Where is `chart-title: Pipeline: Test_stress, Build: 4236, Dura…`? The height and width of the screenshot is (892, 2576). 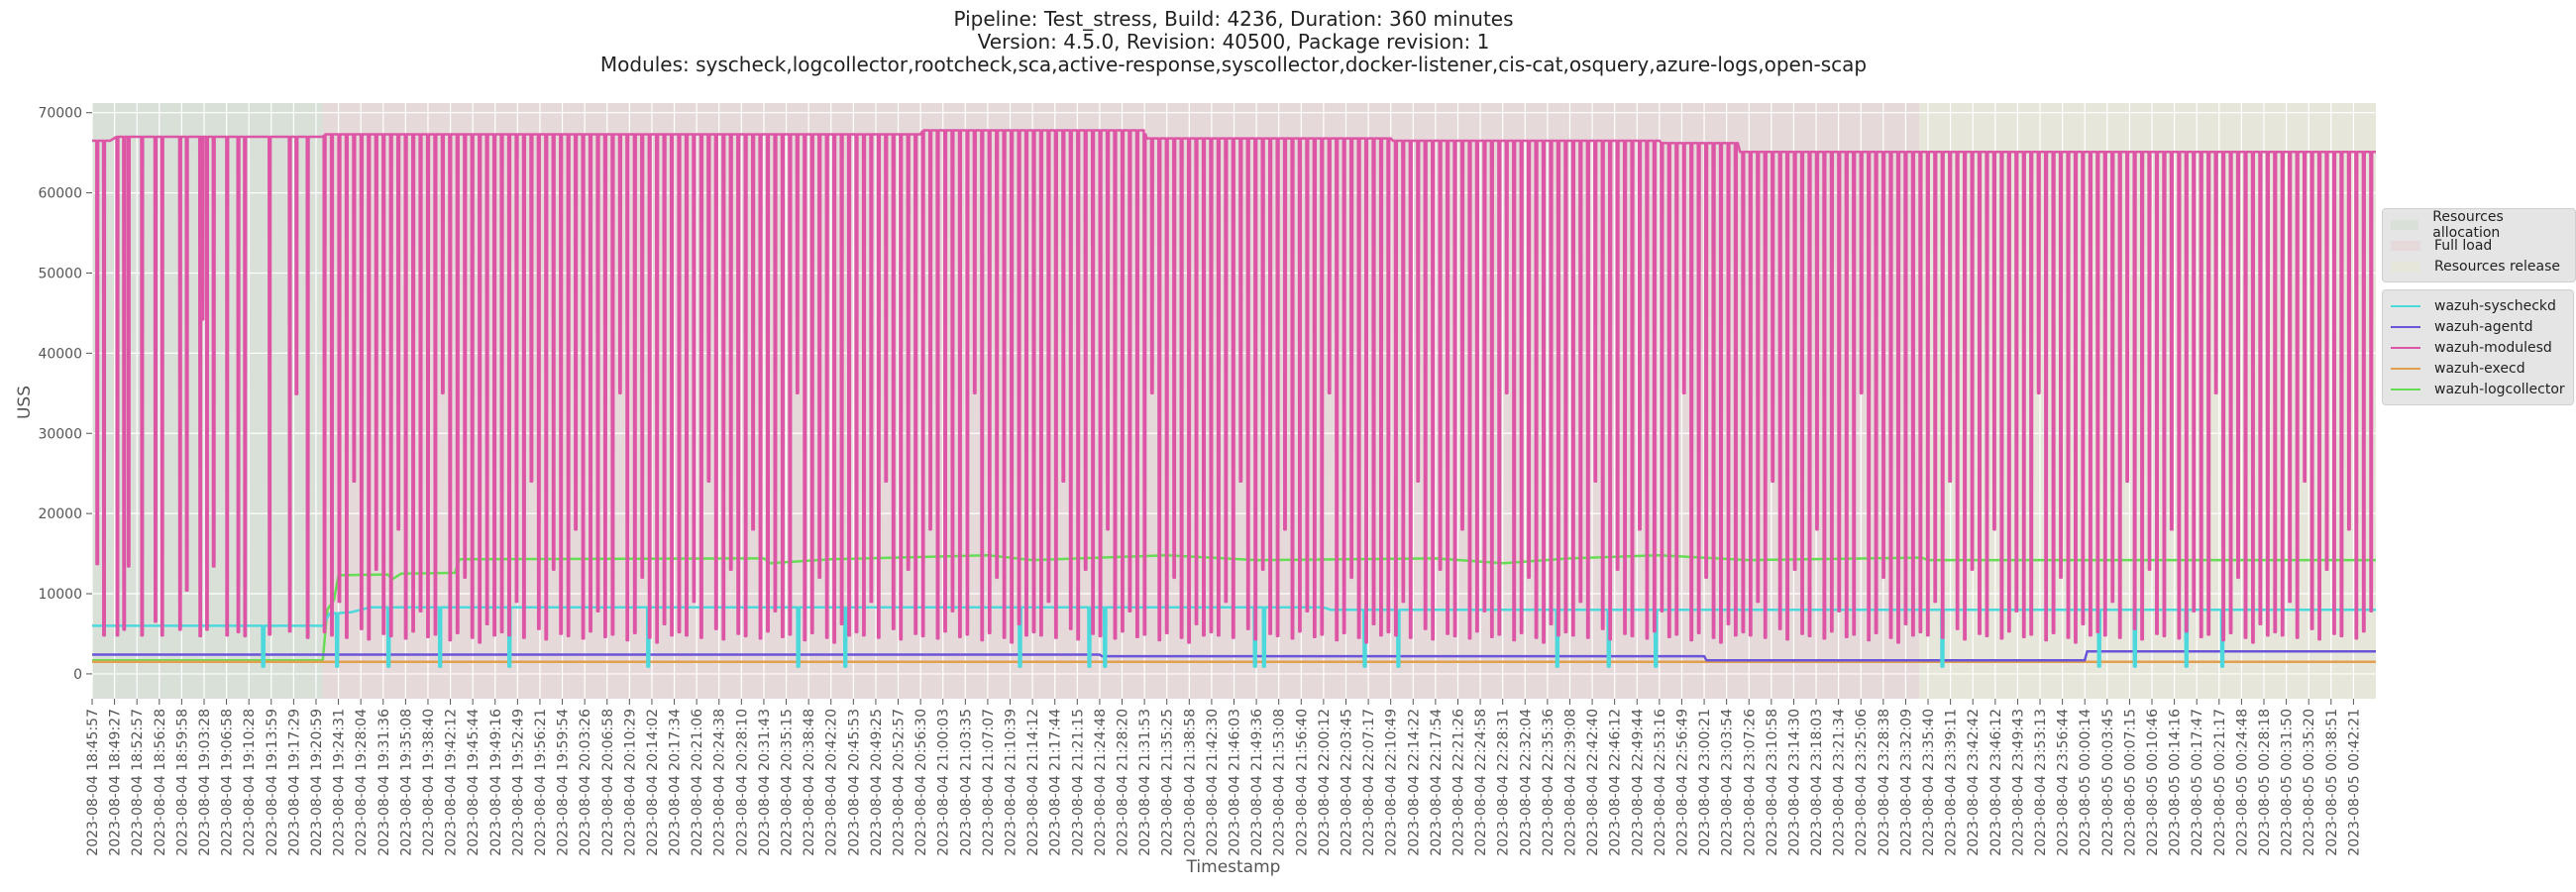 chart-title: Pipeline: Test_stress, Build: 4236, Dura… is located at coordinates (1233, 42).